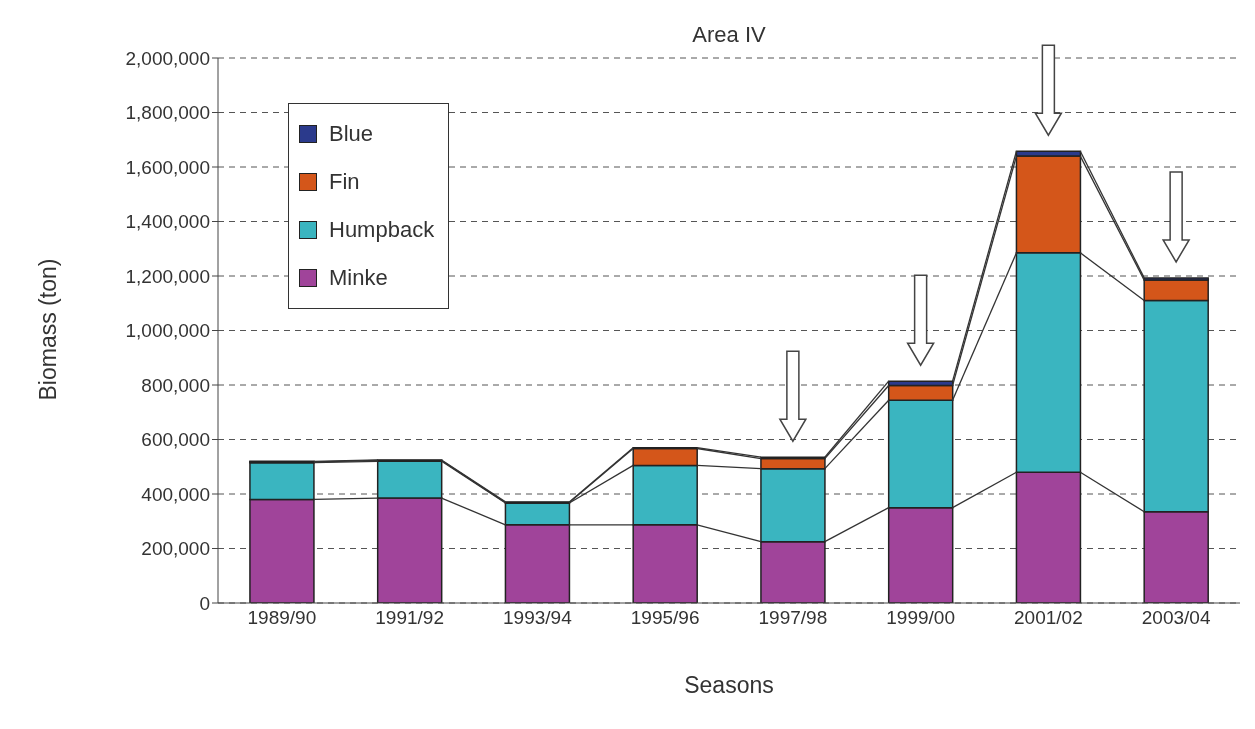 The image size is (1255, 729). I want to click on x-tick-label: 2003/04, so click(1176, 618).